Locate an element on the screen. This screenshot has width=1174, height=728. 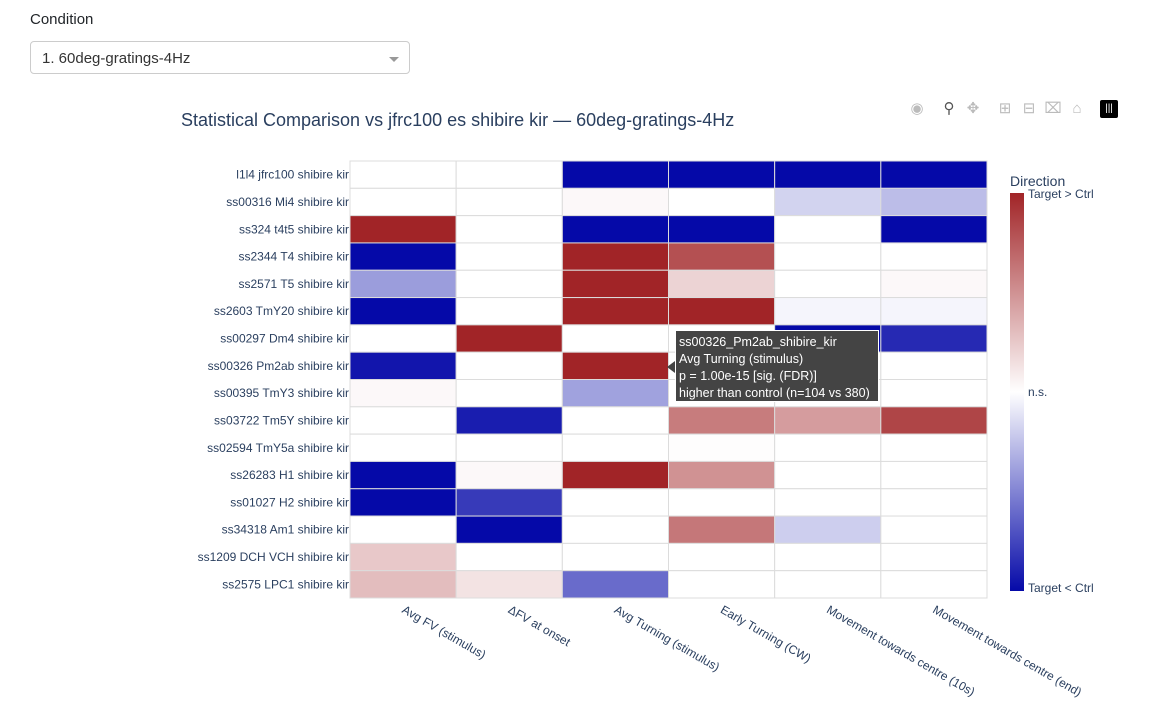
zoom-icon: ⚲ is located at coordinates (949, 108).